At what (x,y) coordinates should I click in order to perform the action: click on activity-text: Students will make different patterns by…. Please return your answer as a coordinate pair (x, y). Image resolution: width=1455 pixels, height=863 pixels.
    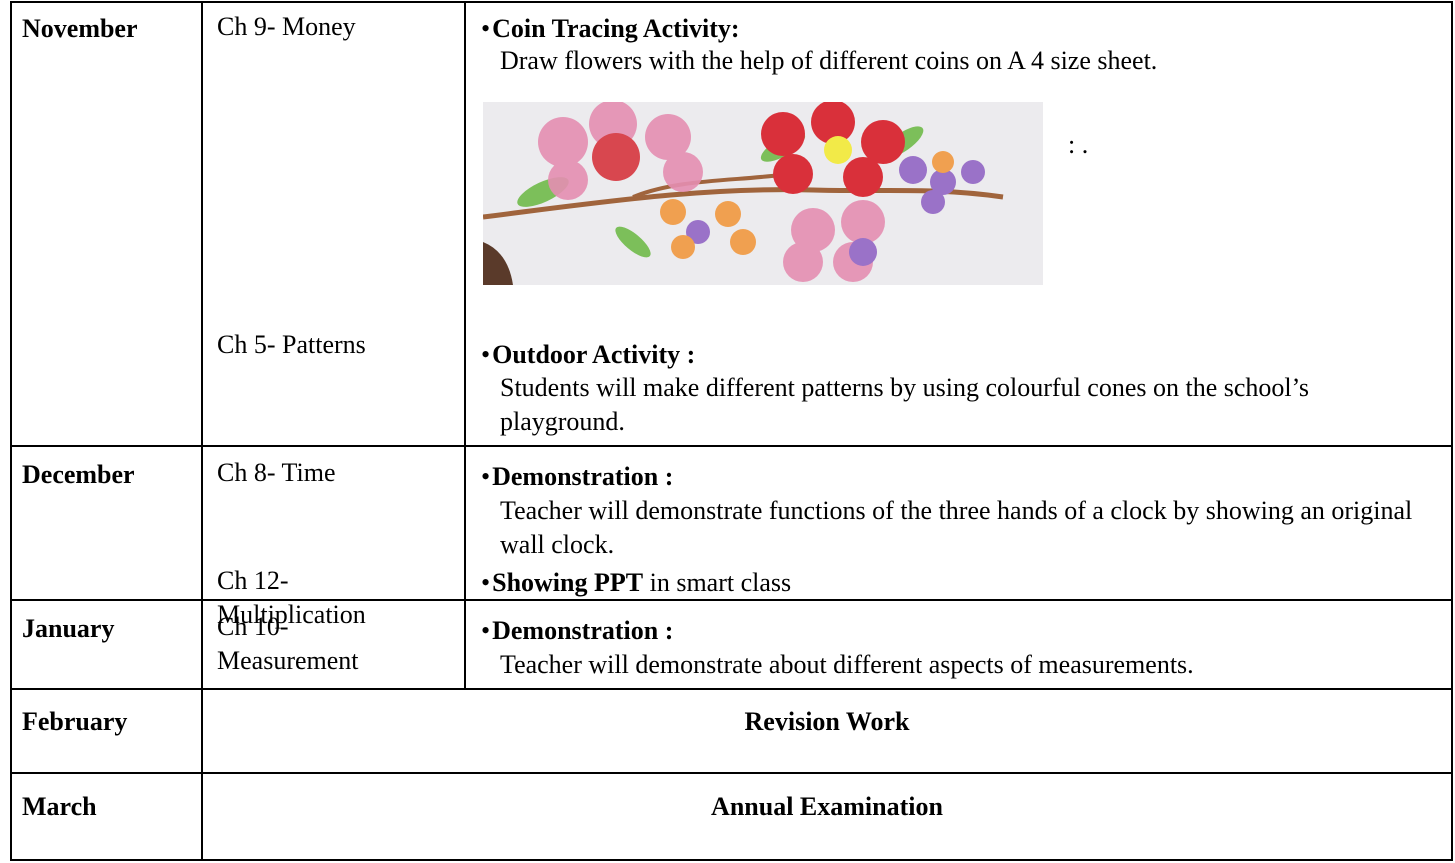
    Looking at the image, I should click on (904, 404).